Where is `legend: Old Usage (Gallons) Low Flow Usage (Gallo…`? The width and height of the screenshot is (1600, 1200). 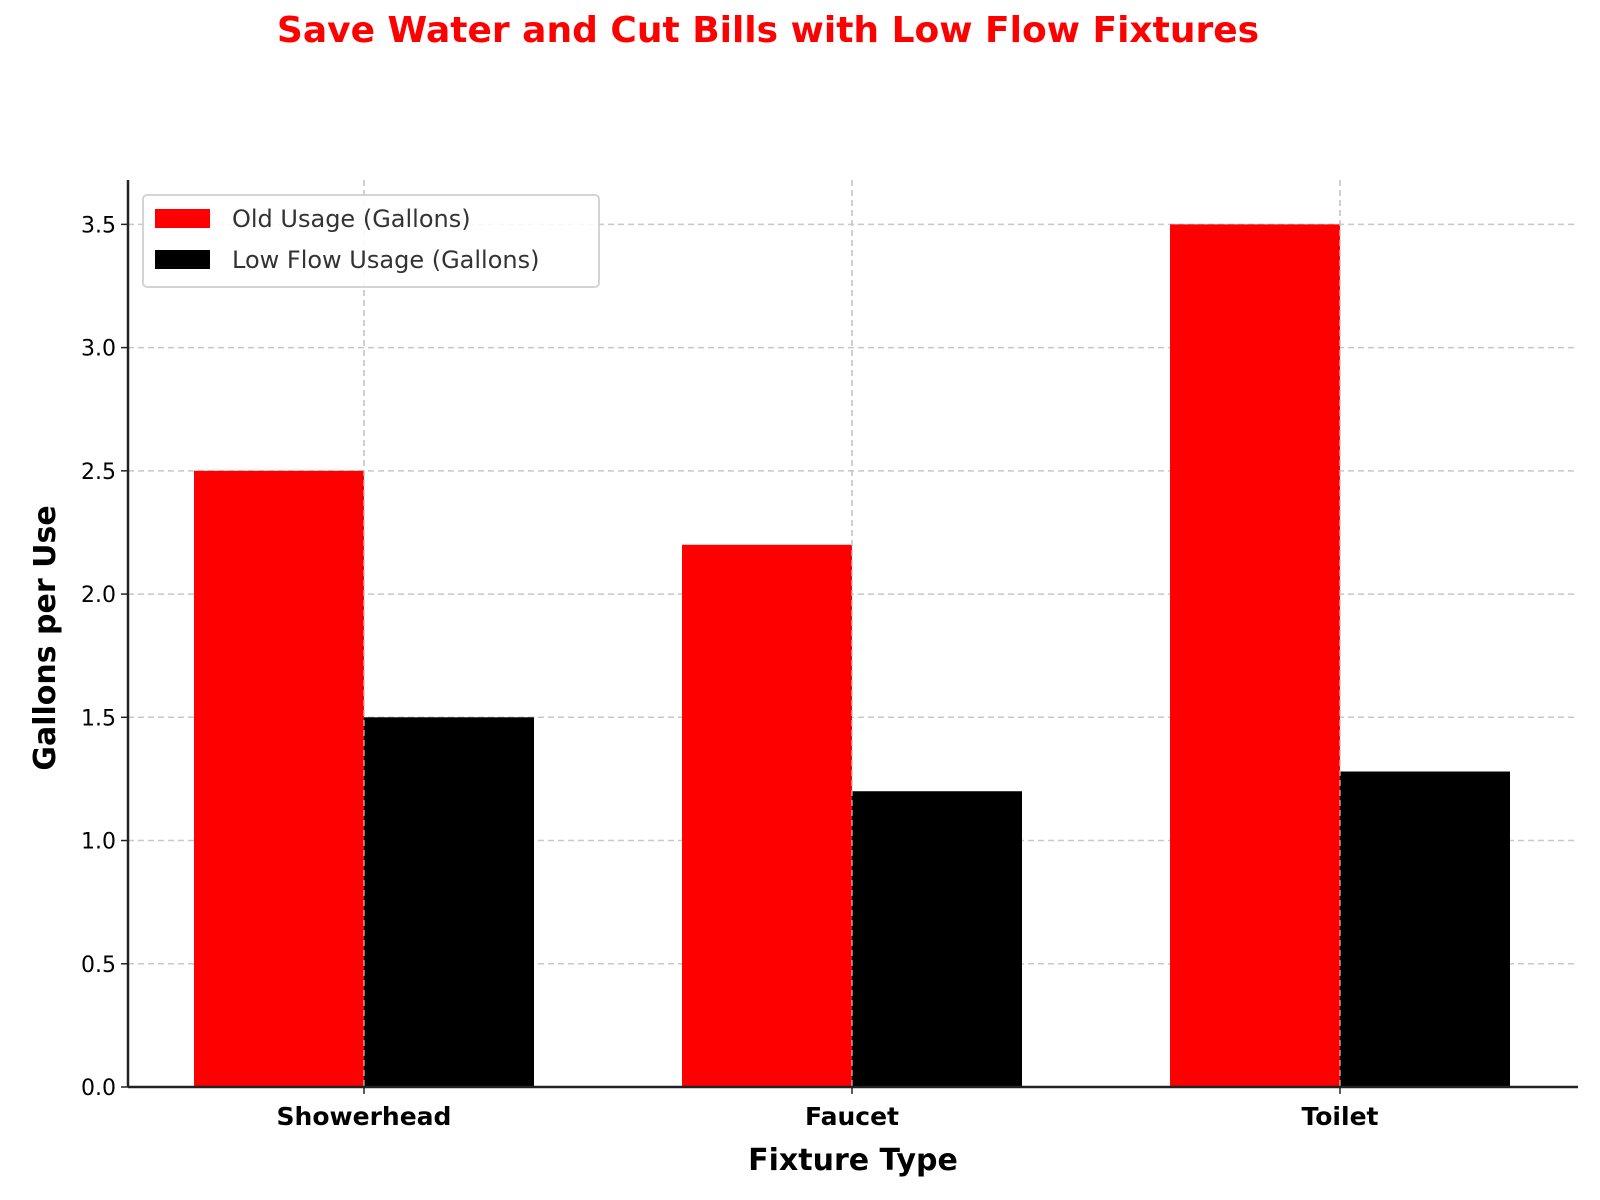 legend: Old Usage (Gallons) Low Flow Usage (Gallo… is located at coordinates (371, 241).